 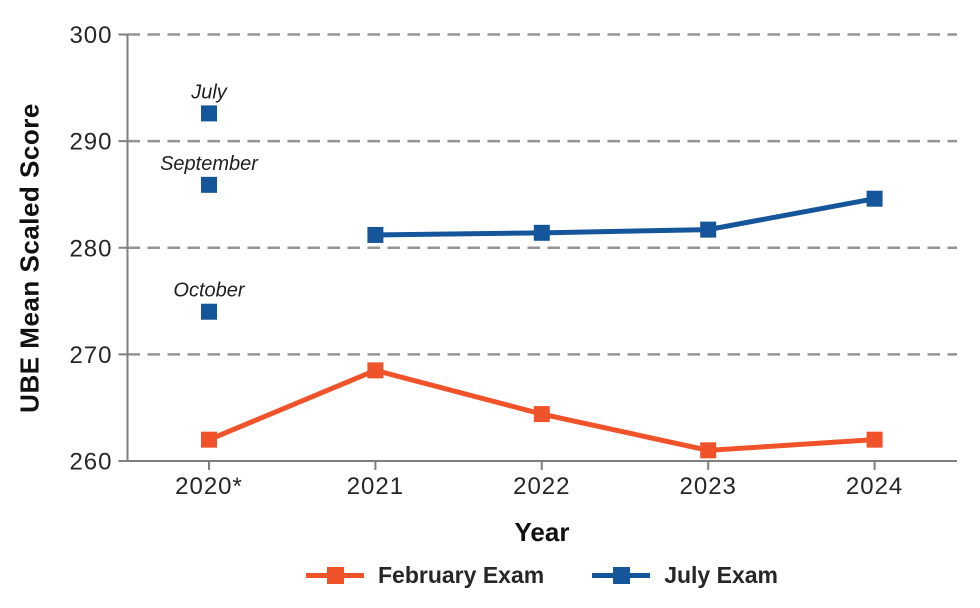 I want to click on x-tick-label: 2021, so click(x=375, y=486).